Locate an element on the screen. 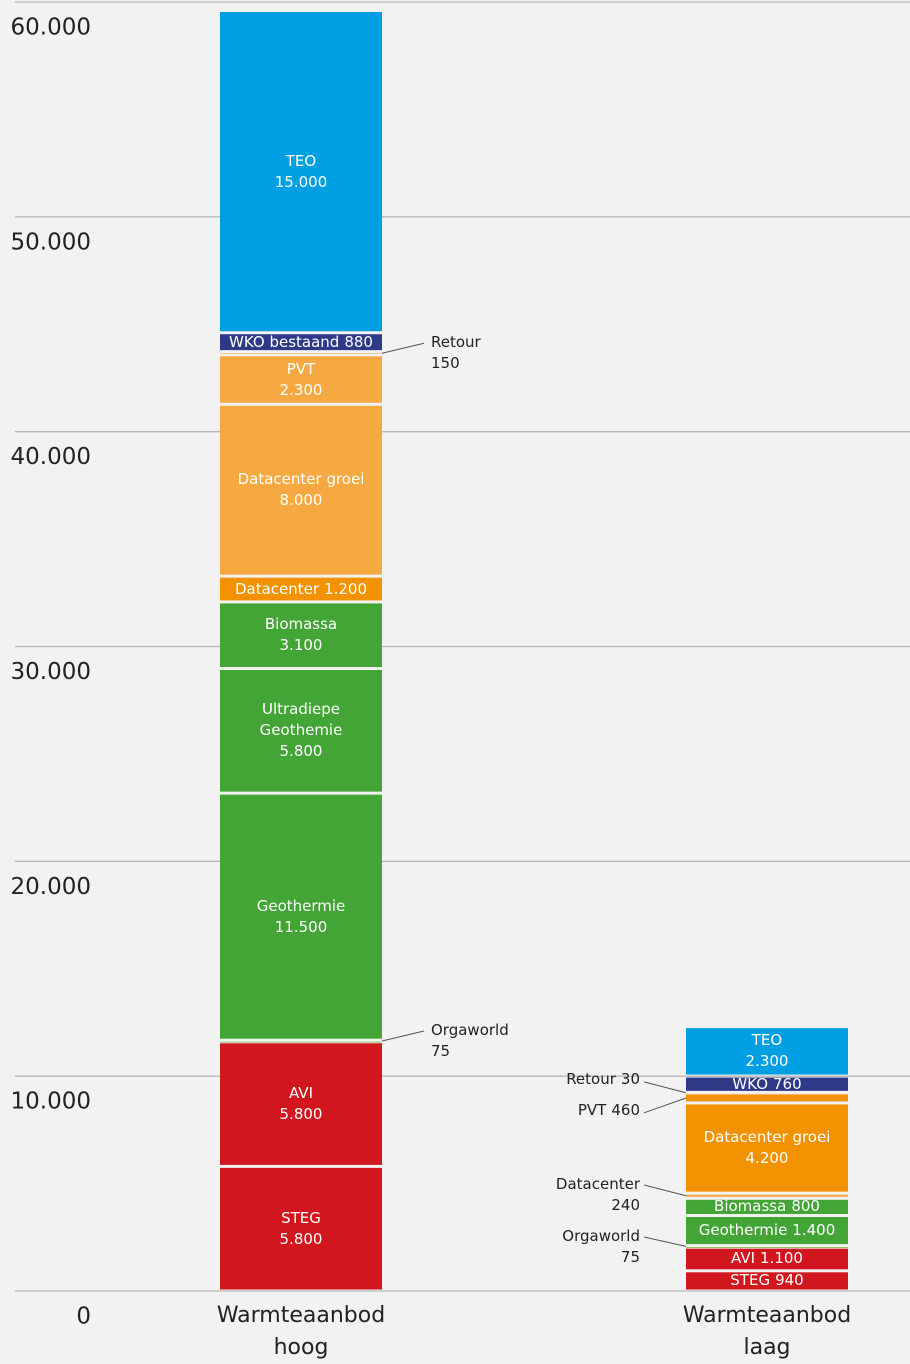 This screenshot has width=910, height=1364. segment-label: Datacenter 1.200 is located at coordinates (301, 589).